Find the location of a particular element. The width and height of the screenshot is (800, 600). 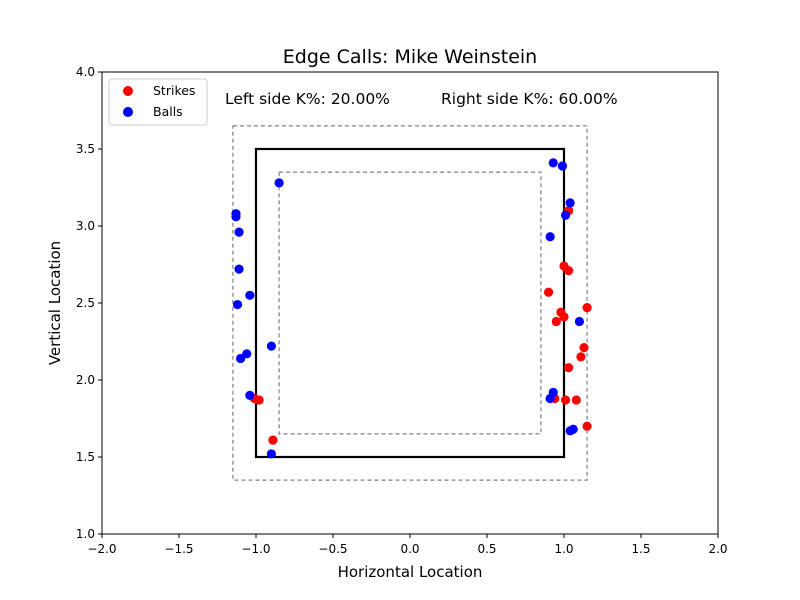

x-axis-label: Horizontal Location is located at coordinates (410, 572).